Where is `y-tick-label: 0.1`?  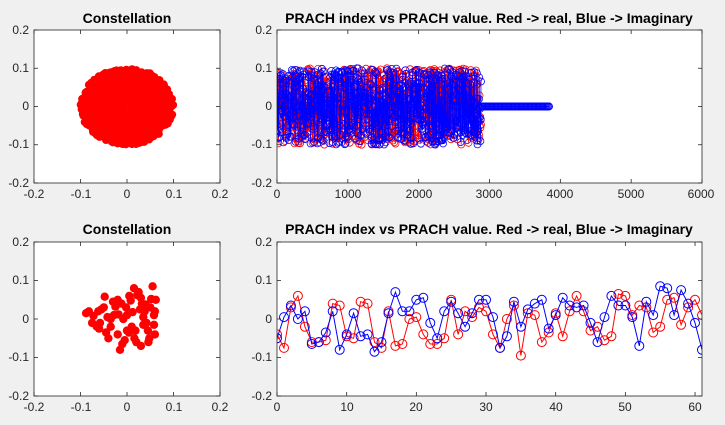 y-tick-label: 0.1 is located at coordinates (263, 68).